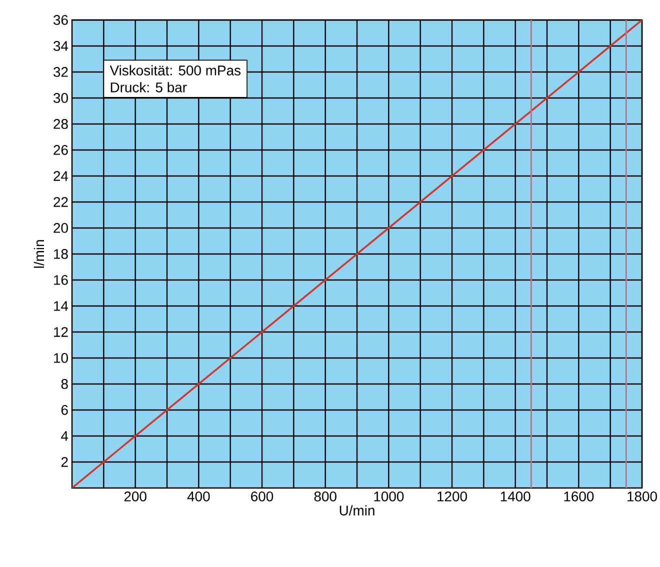  I want to click on y-axis-title: l/min, so click(39, 254).